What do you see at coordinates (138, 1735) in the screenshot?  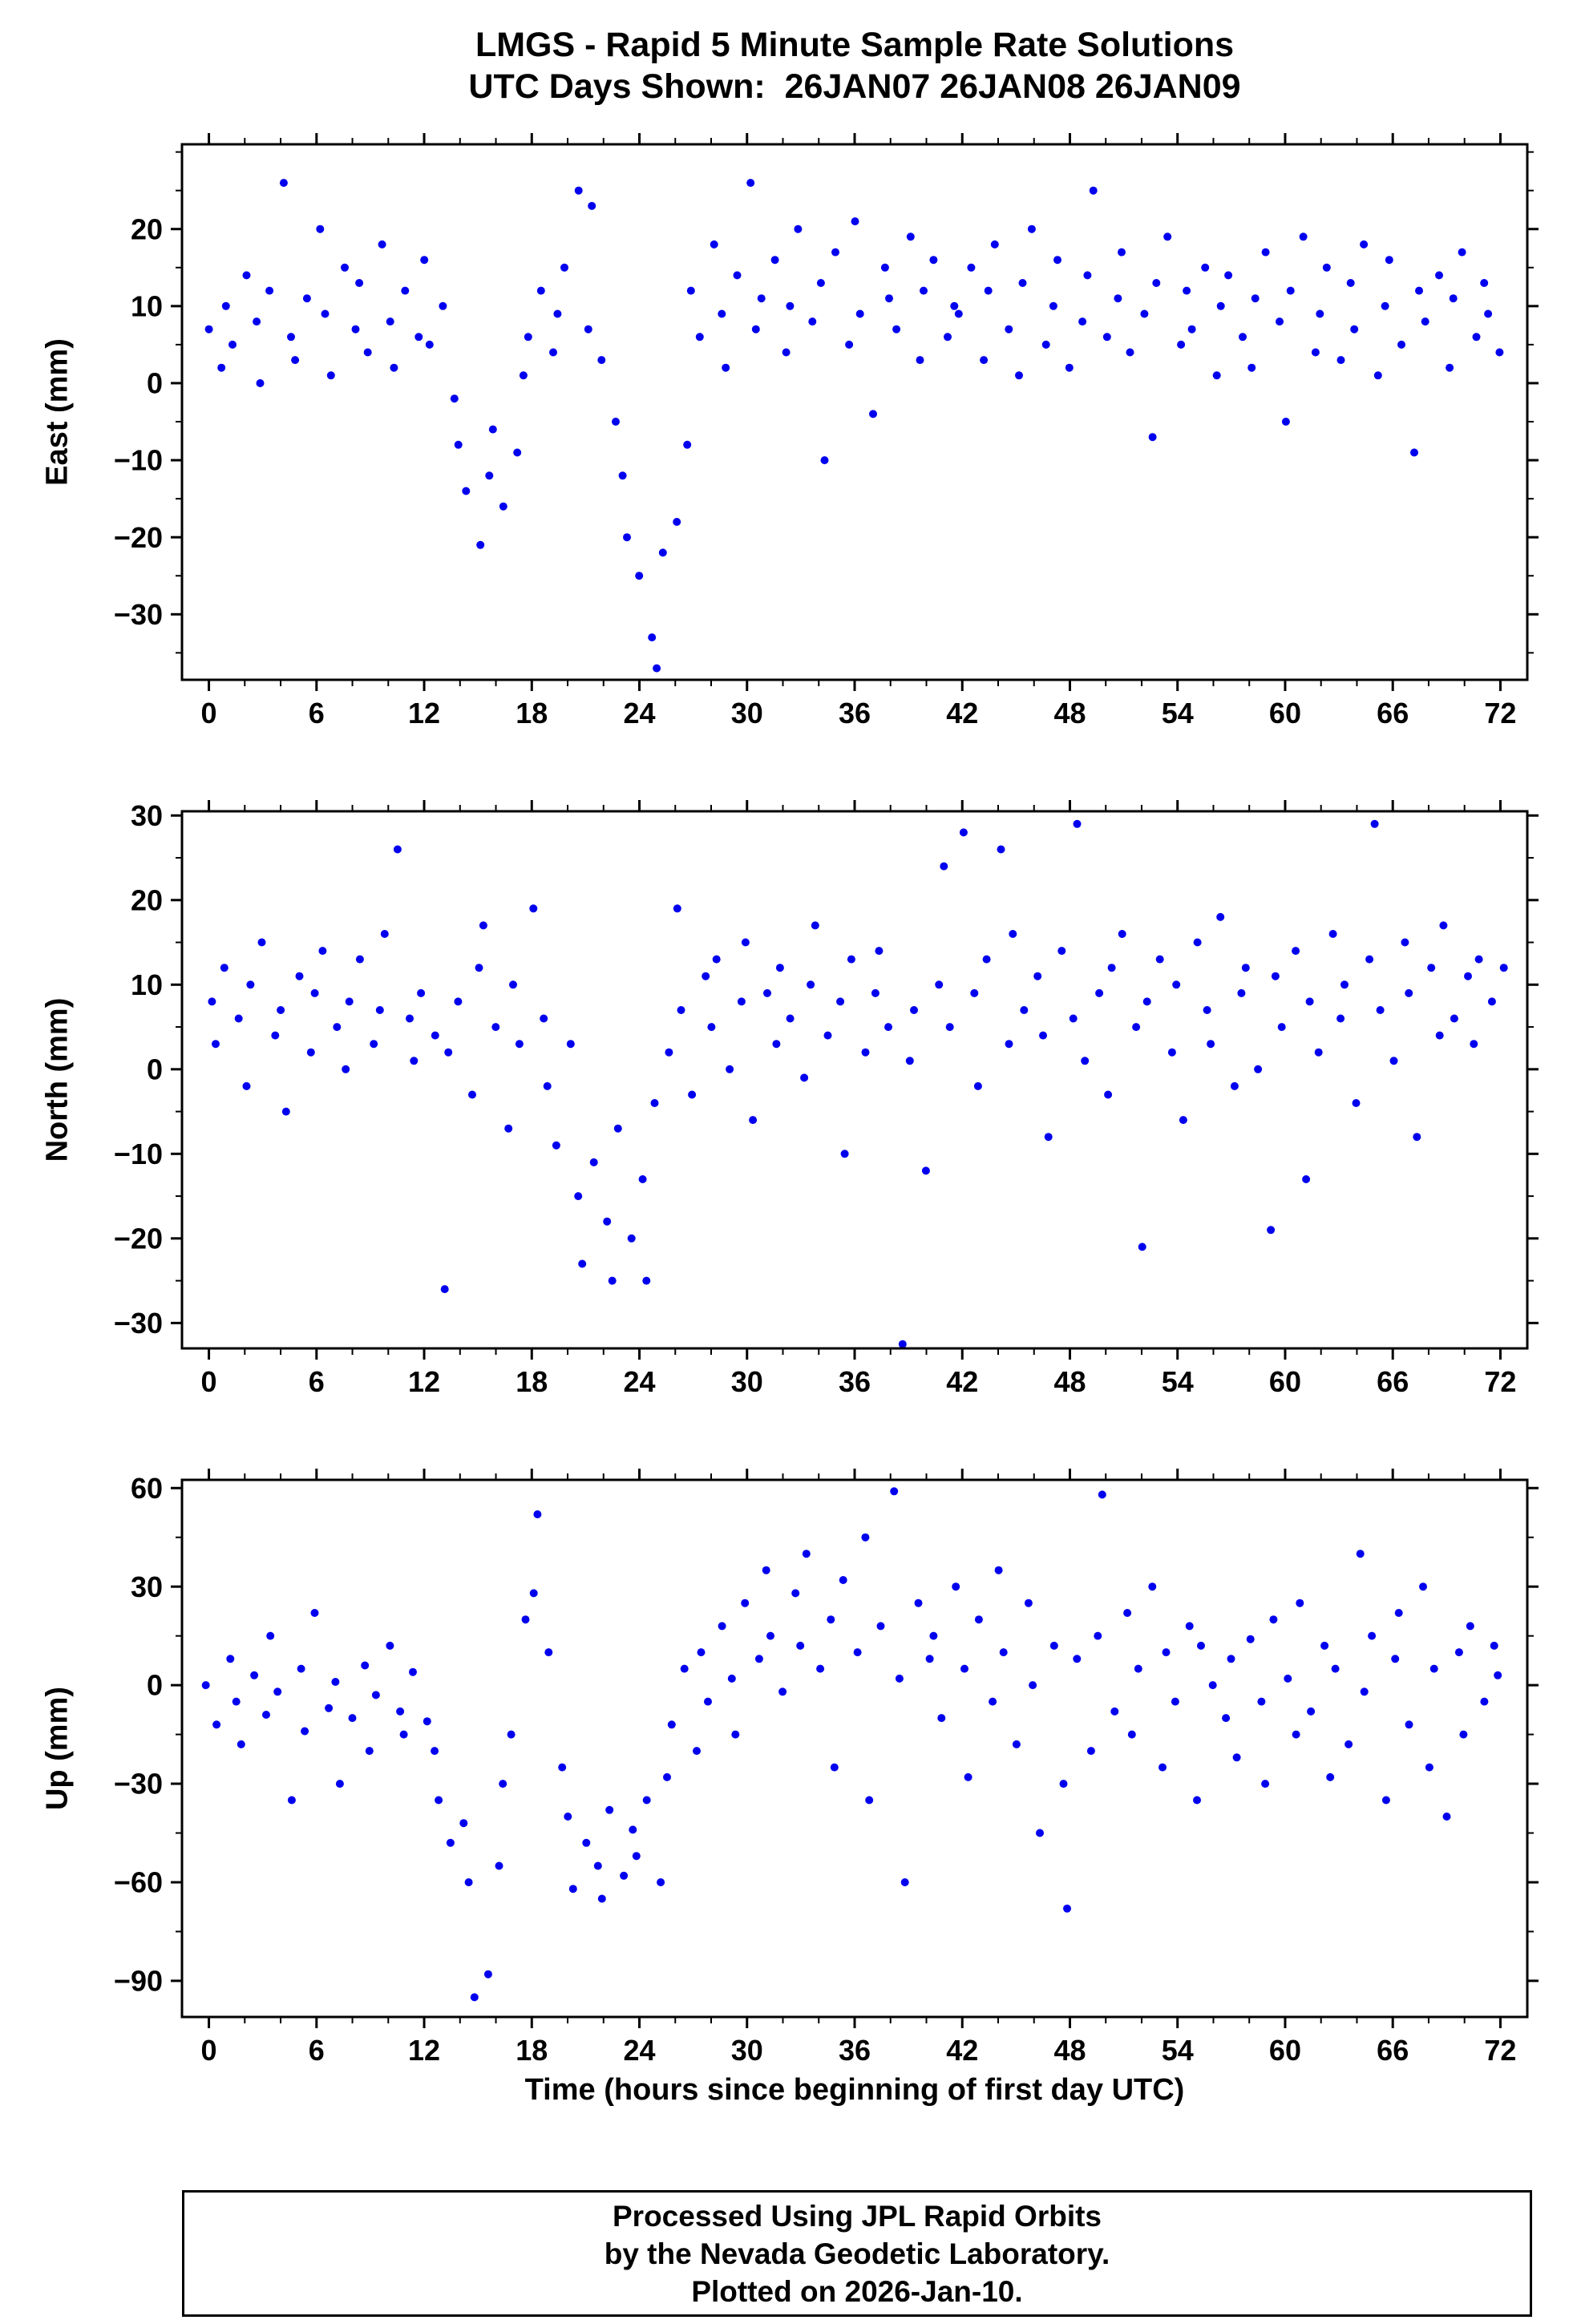 I see `y-tick-labels: −90 −60 −30 0 30 60` at bounding box center [138, 1735].